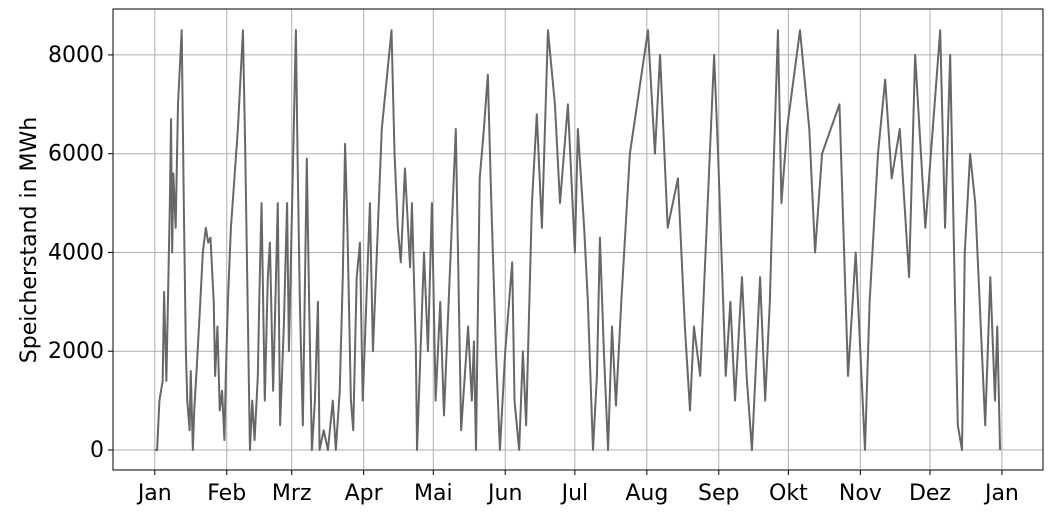 This screenshot has width=1052, height=516. What do you see at coordinates (76, 55) in the screenshot?
I see `y-tick-label: 8000` at bounding box center [76, 55].